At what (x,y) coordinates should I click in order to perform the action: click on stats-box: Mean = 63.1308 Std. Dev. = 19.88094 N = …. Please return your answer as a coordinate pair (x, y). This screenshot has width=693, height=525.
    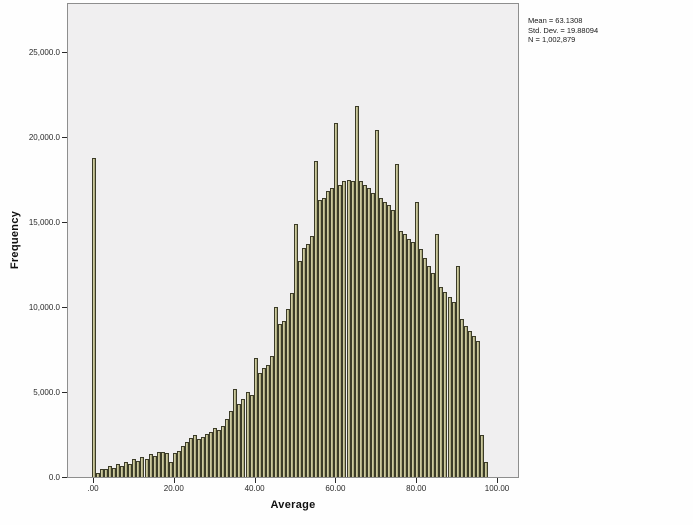
    Looking at the image, I should click on (563, 30).